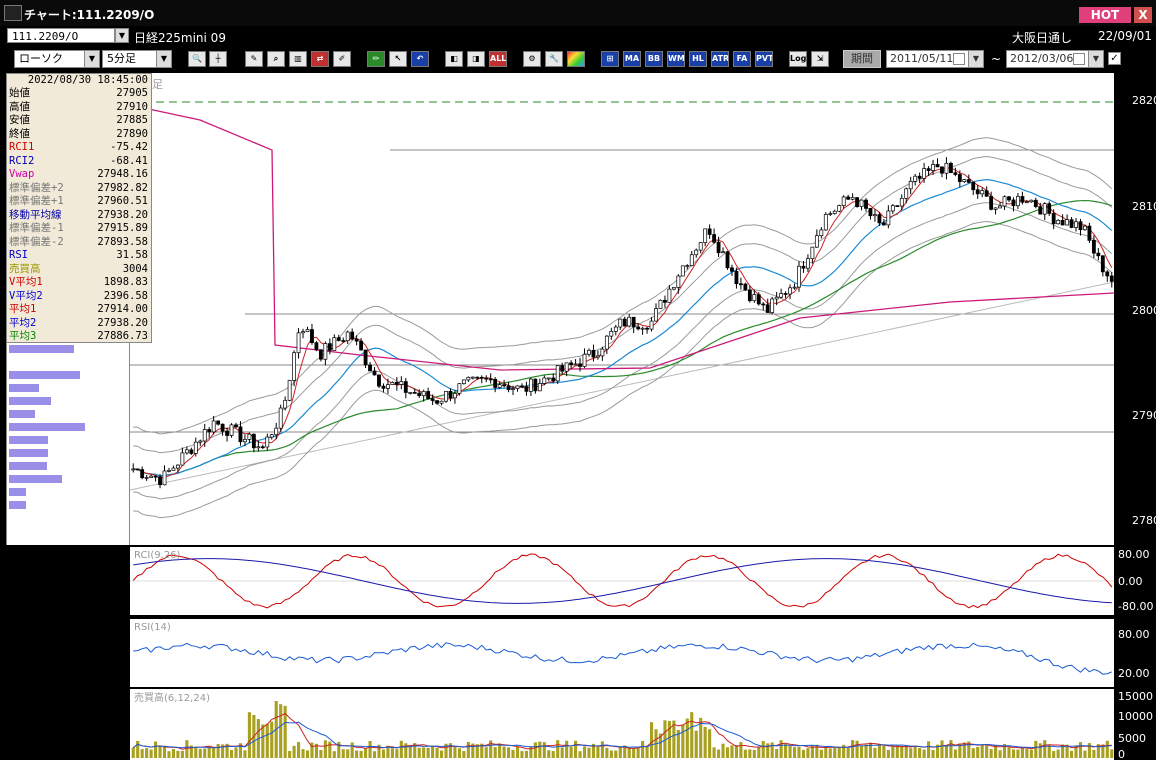 The image size is (1156, 760). Describe the element at coordinates (152, 627) in the screenshot. I see `rsi-title: RSI(14)` at that location.